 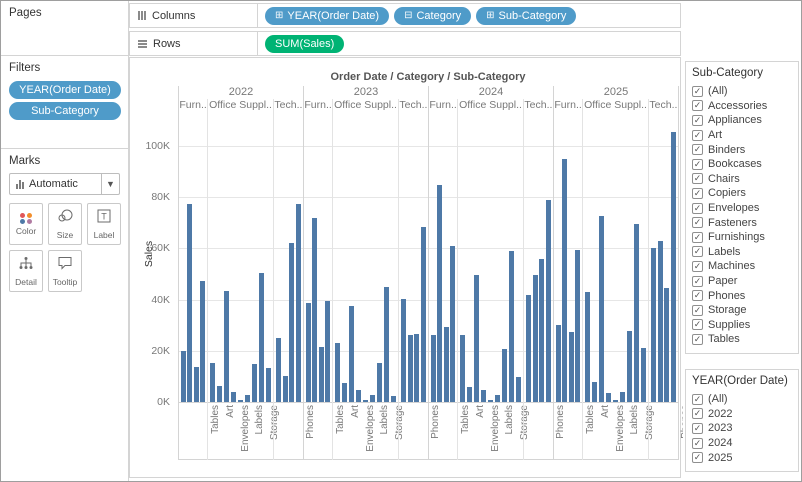 What do you see at coordinates (742, 120) in the screenshot?
I see `filter-item-appliances: ✓ Appliances` at bounding box center [742, 120].